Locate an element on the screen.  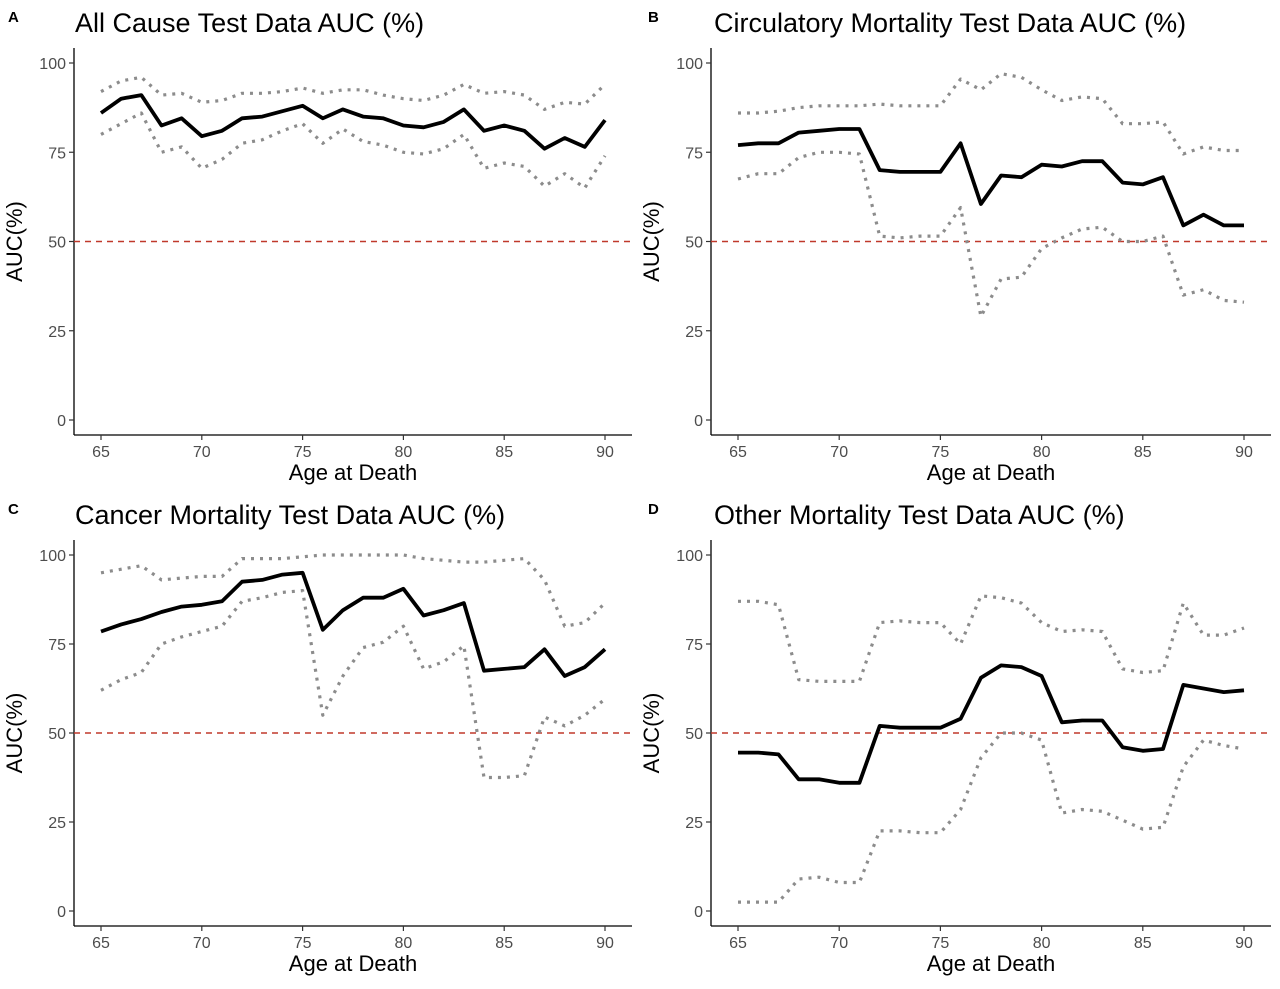
panel-letter: B is located at coordinates (653, 17).